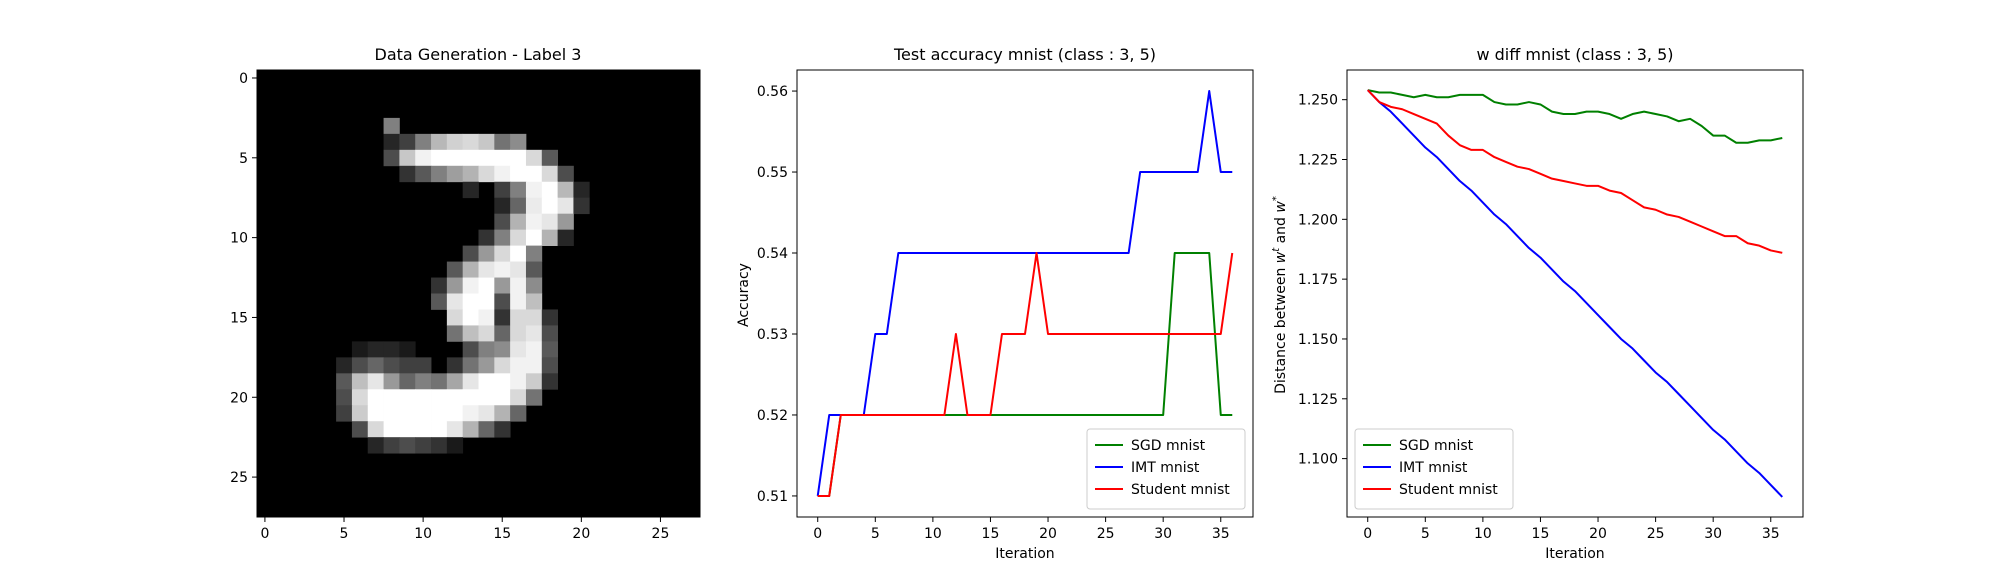  Describe the element at coordinates (1713, 534) in the screenshot. I see `wdiff-xtick-label: 30` at that location.